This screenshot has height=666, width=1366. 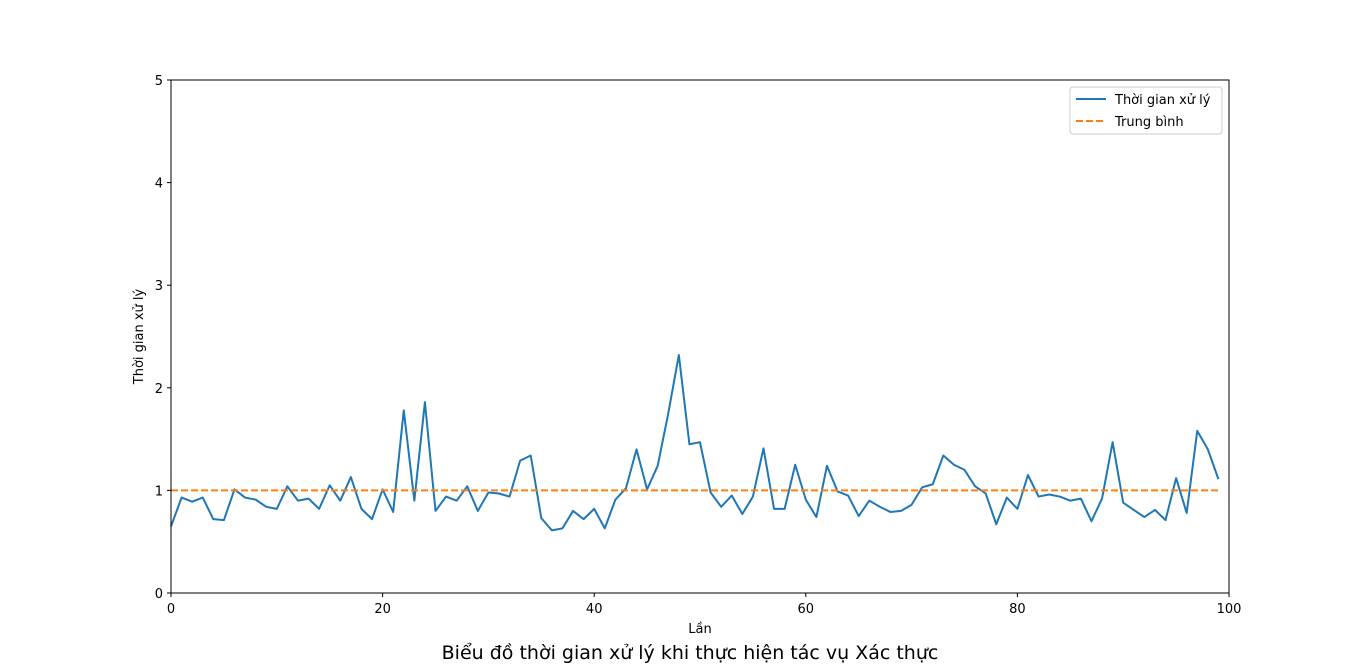 I want to click on legend: Thời gian xử lý Trung bình, so click(x=1146, y=110).